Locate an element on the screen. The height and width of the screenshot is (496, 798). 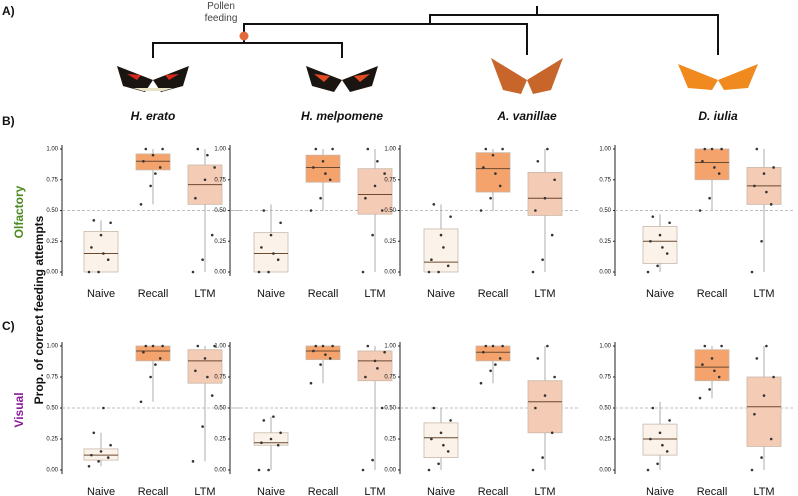
butterflies is located at coordinates (437, 76).